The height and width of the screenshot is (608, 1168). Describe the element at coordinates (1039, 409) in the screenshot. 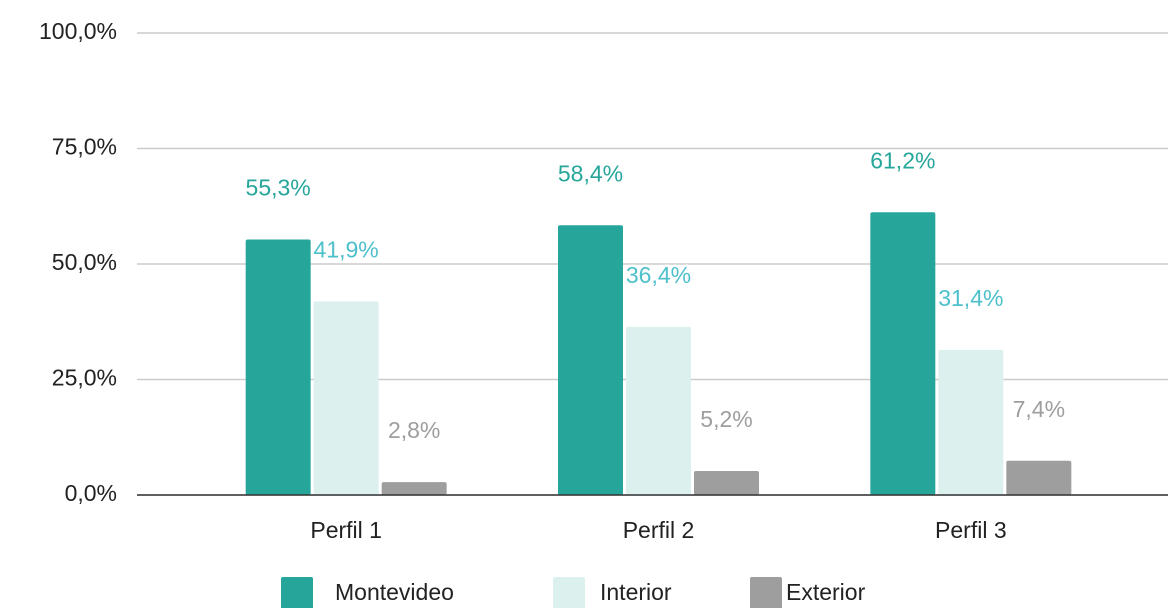

I see `data-label: 7,4%` at that location.